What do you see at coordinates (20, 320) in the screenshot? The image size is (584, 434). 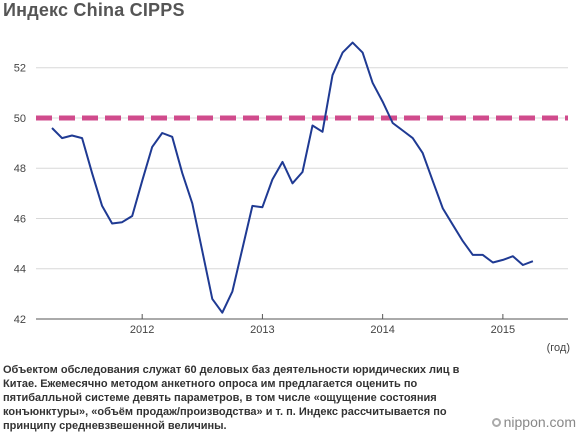 I see `y-tick-label: 42` at bounding box center [20, 320].